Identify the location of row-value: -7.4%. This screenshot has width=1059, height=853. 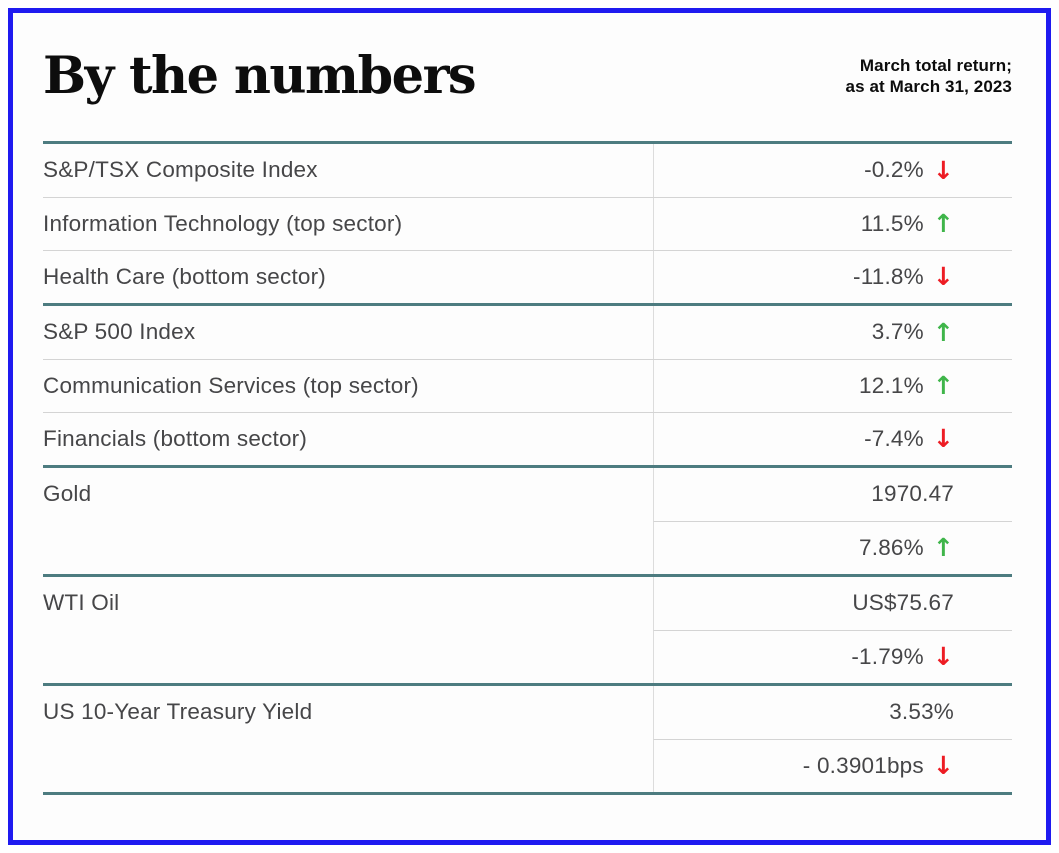
(894, 438).